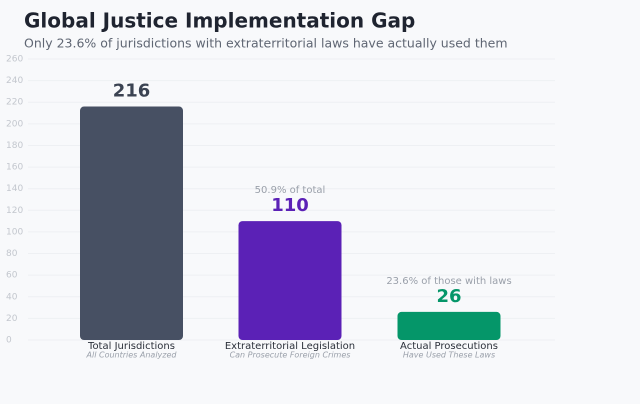 The width and height of the screenshot is (640, 404). I want to click on y-tick-label: 220, so click(14, 103).